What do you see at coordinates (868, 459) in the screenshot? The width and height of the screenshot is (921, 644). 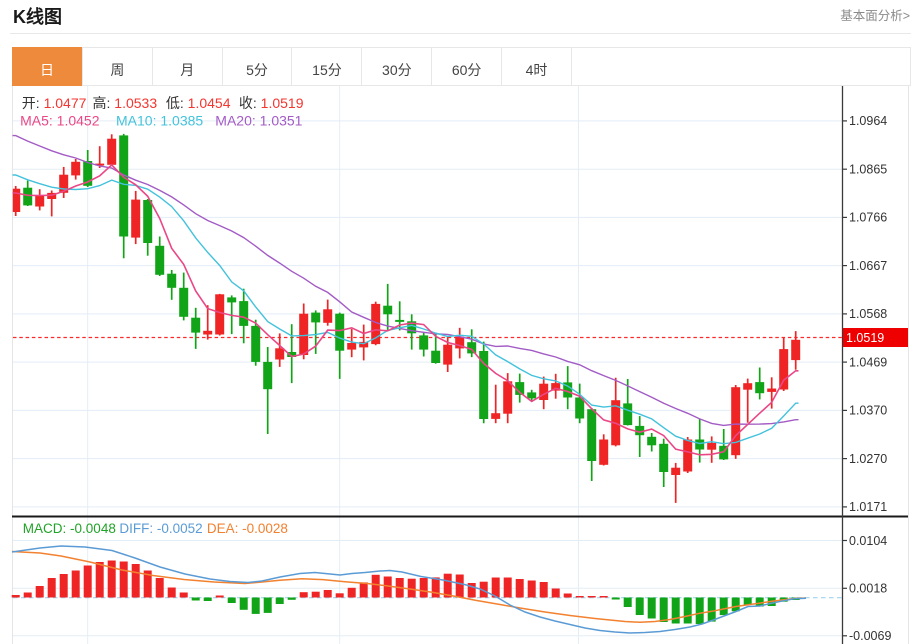 I see `svg-text: 1.0270` at bounding box center [868, 459].